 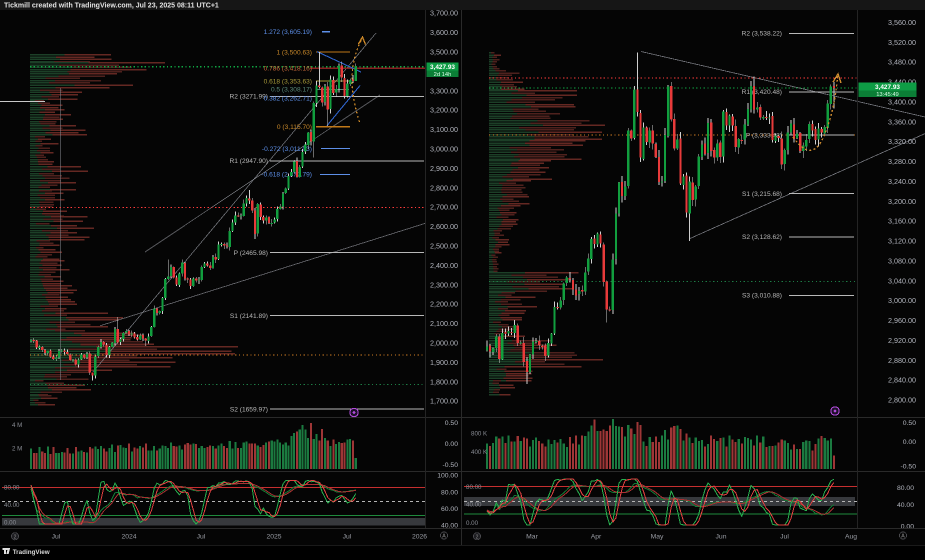 I want to click on svg-text: 0.786 (3,418.16), so click(x=288, y=69).